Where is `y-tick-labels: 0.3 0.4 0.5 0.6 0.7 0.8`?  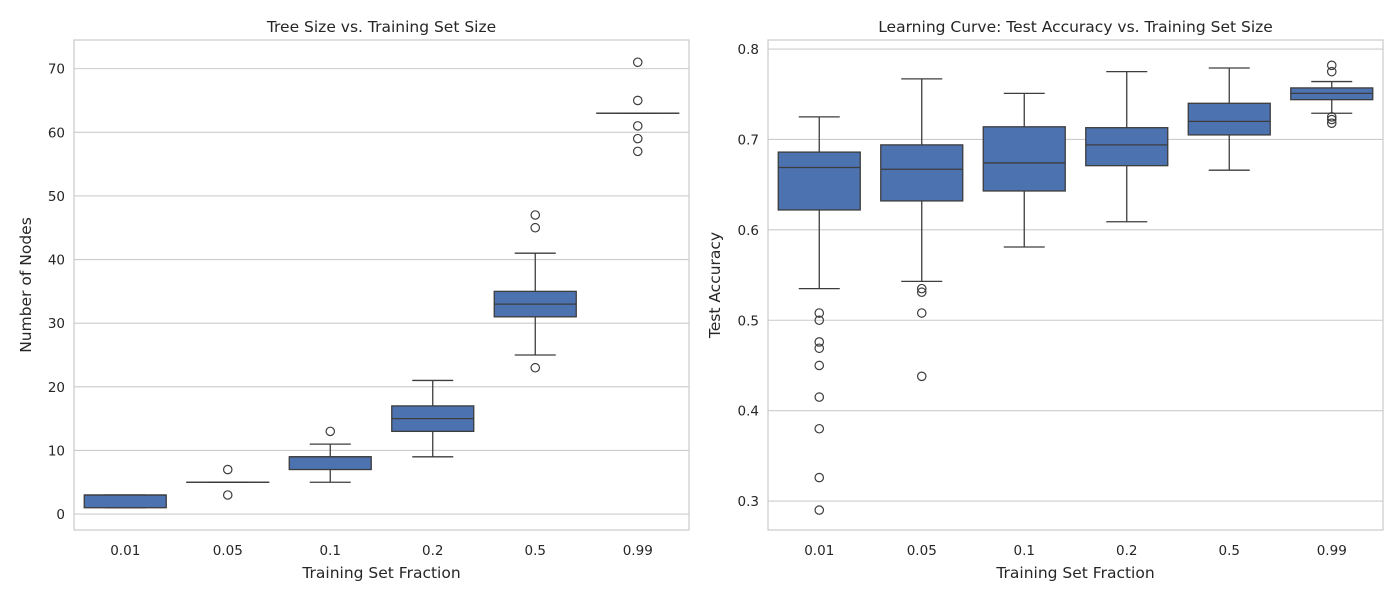
y-tick-labels: 0.3 0.4 0.5 0.6 0.7 0.8 is located at coordinates (748, 276).